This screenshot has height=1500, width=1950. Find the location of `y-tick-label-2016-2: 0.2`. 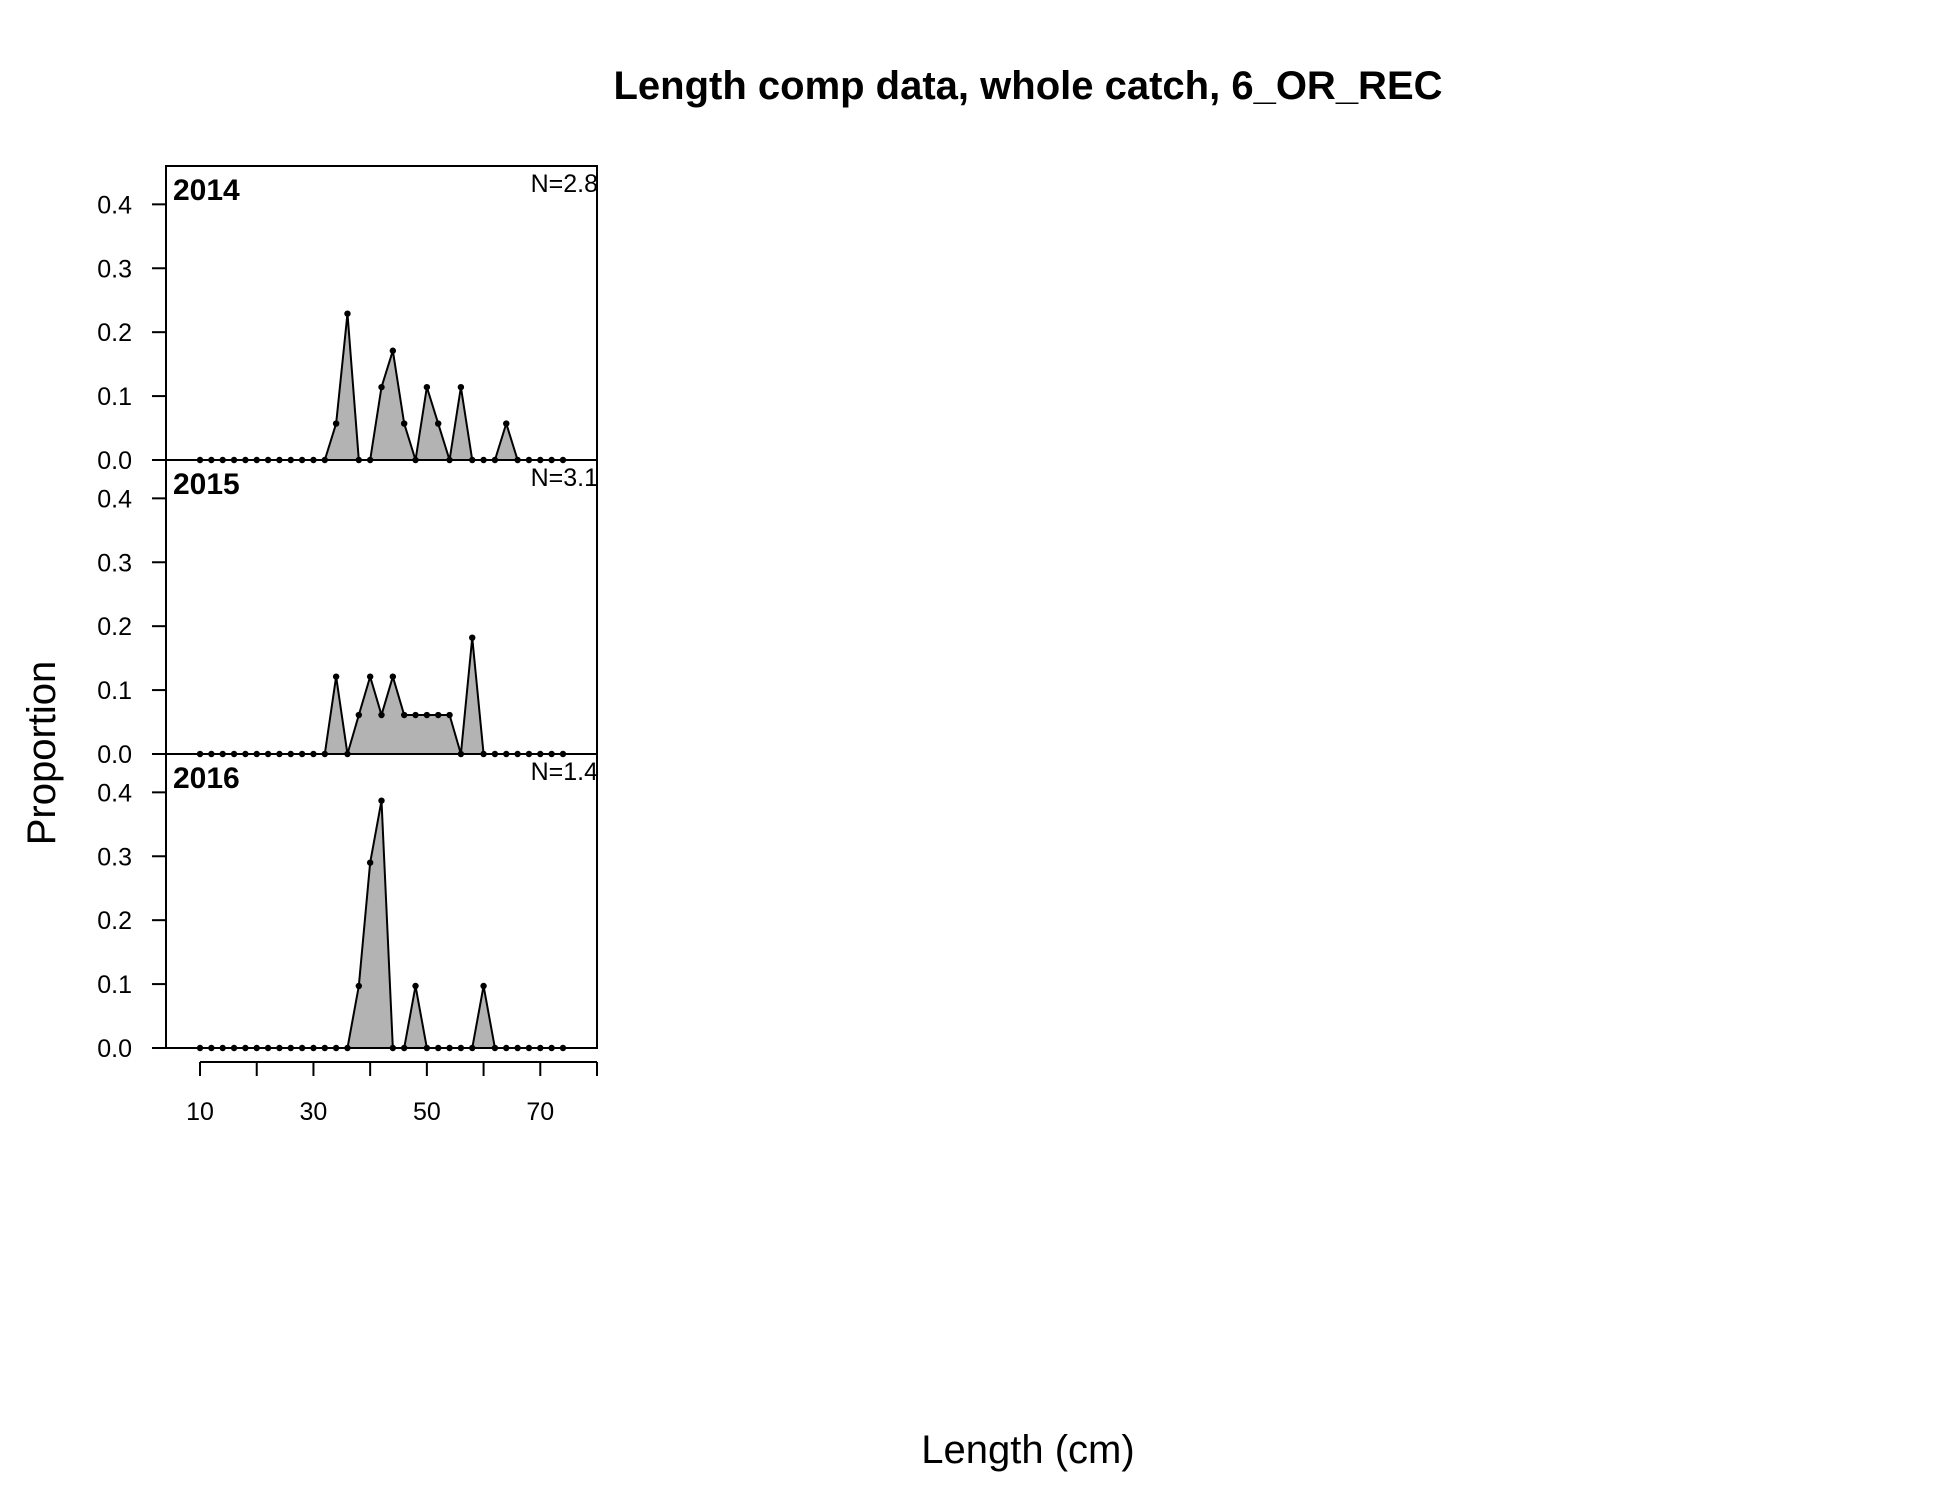

y-tick-label-2016-2: 0.2 is located at coordinates (114, 921).